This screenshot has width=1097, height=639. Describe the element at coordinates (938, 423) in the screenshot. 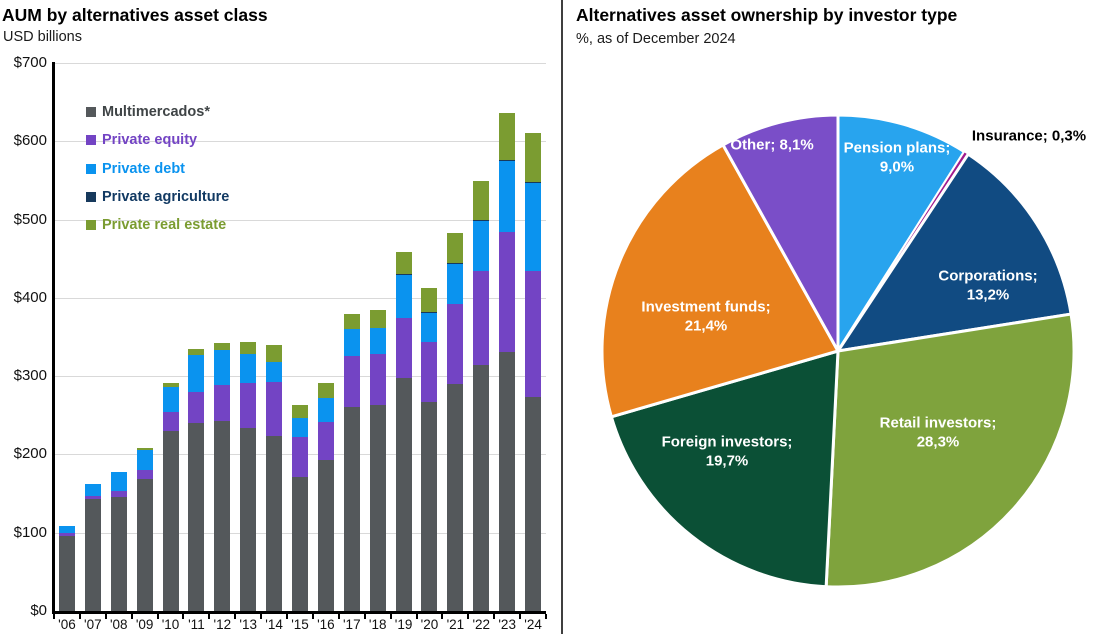

I see `pie-slice-label-line: Retail investors;` at that location.